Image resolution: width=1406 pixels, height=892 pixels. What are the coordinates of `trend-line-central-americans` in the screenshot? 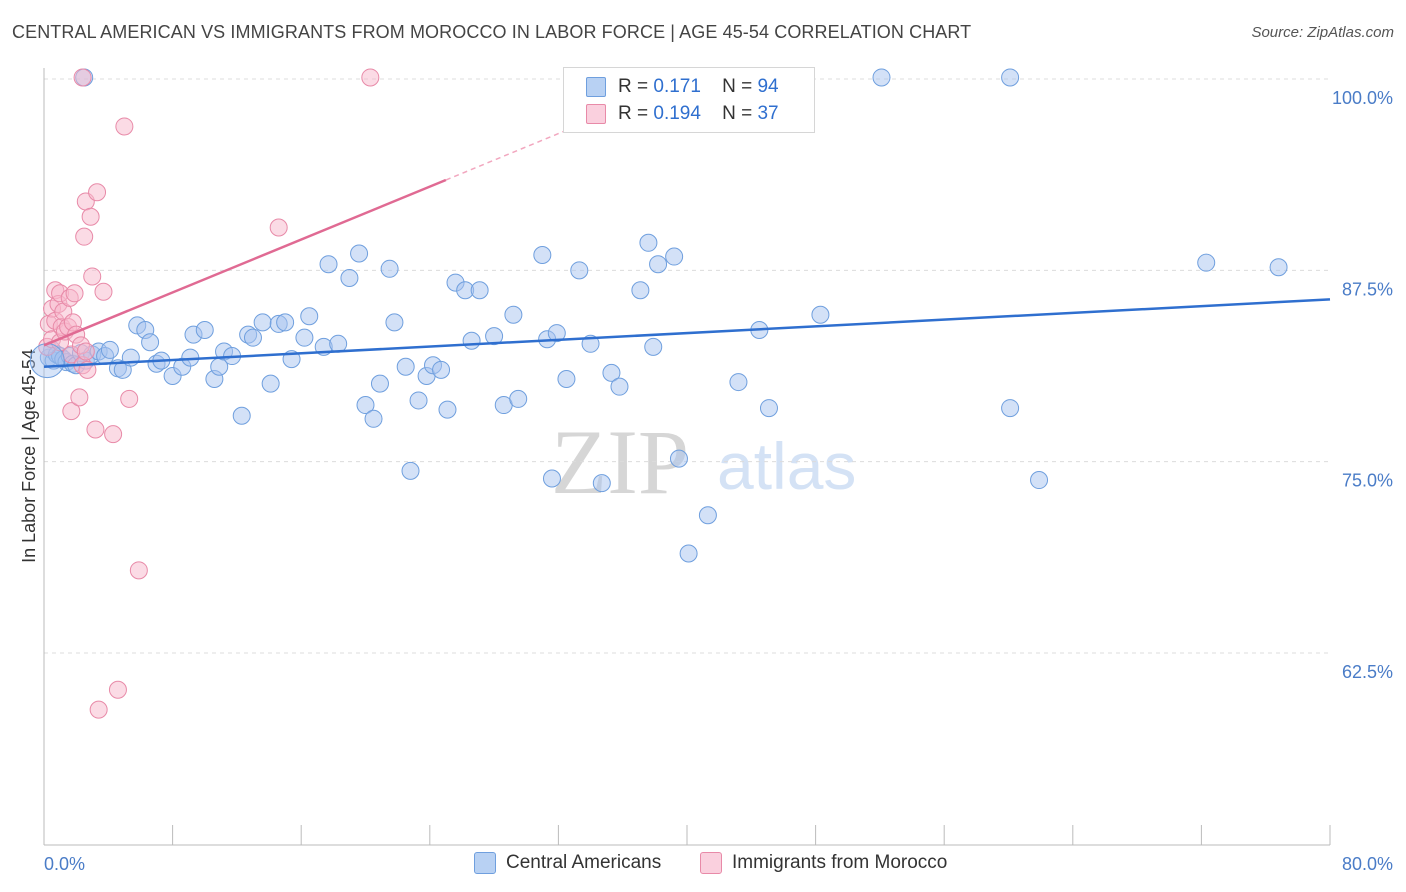 It's located at (687, 333).